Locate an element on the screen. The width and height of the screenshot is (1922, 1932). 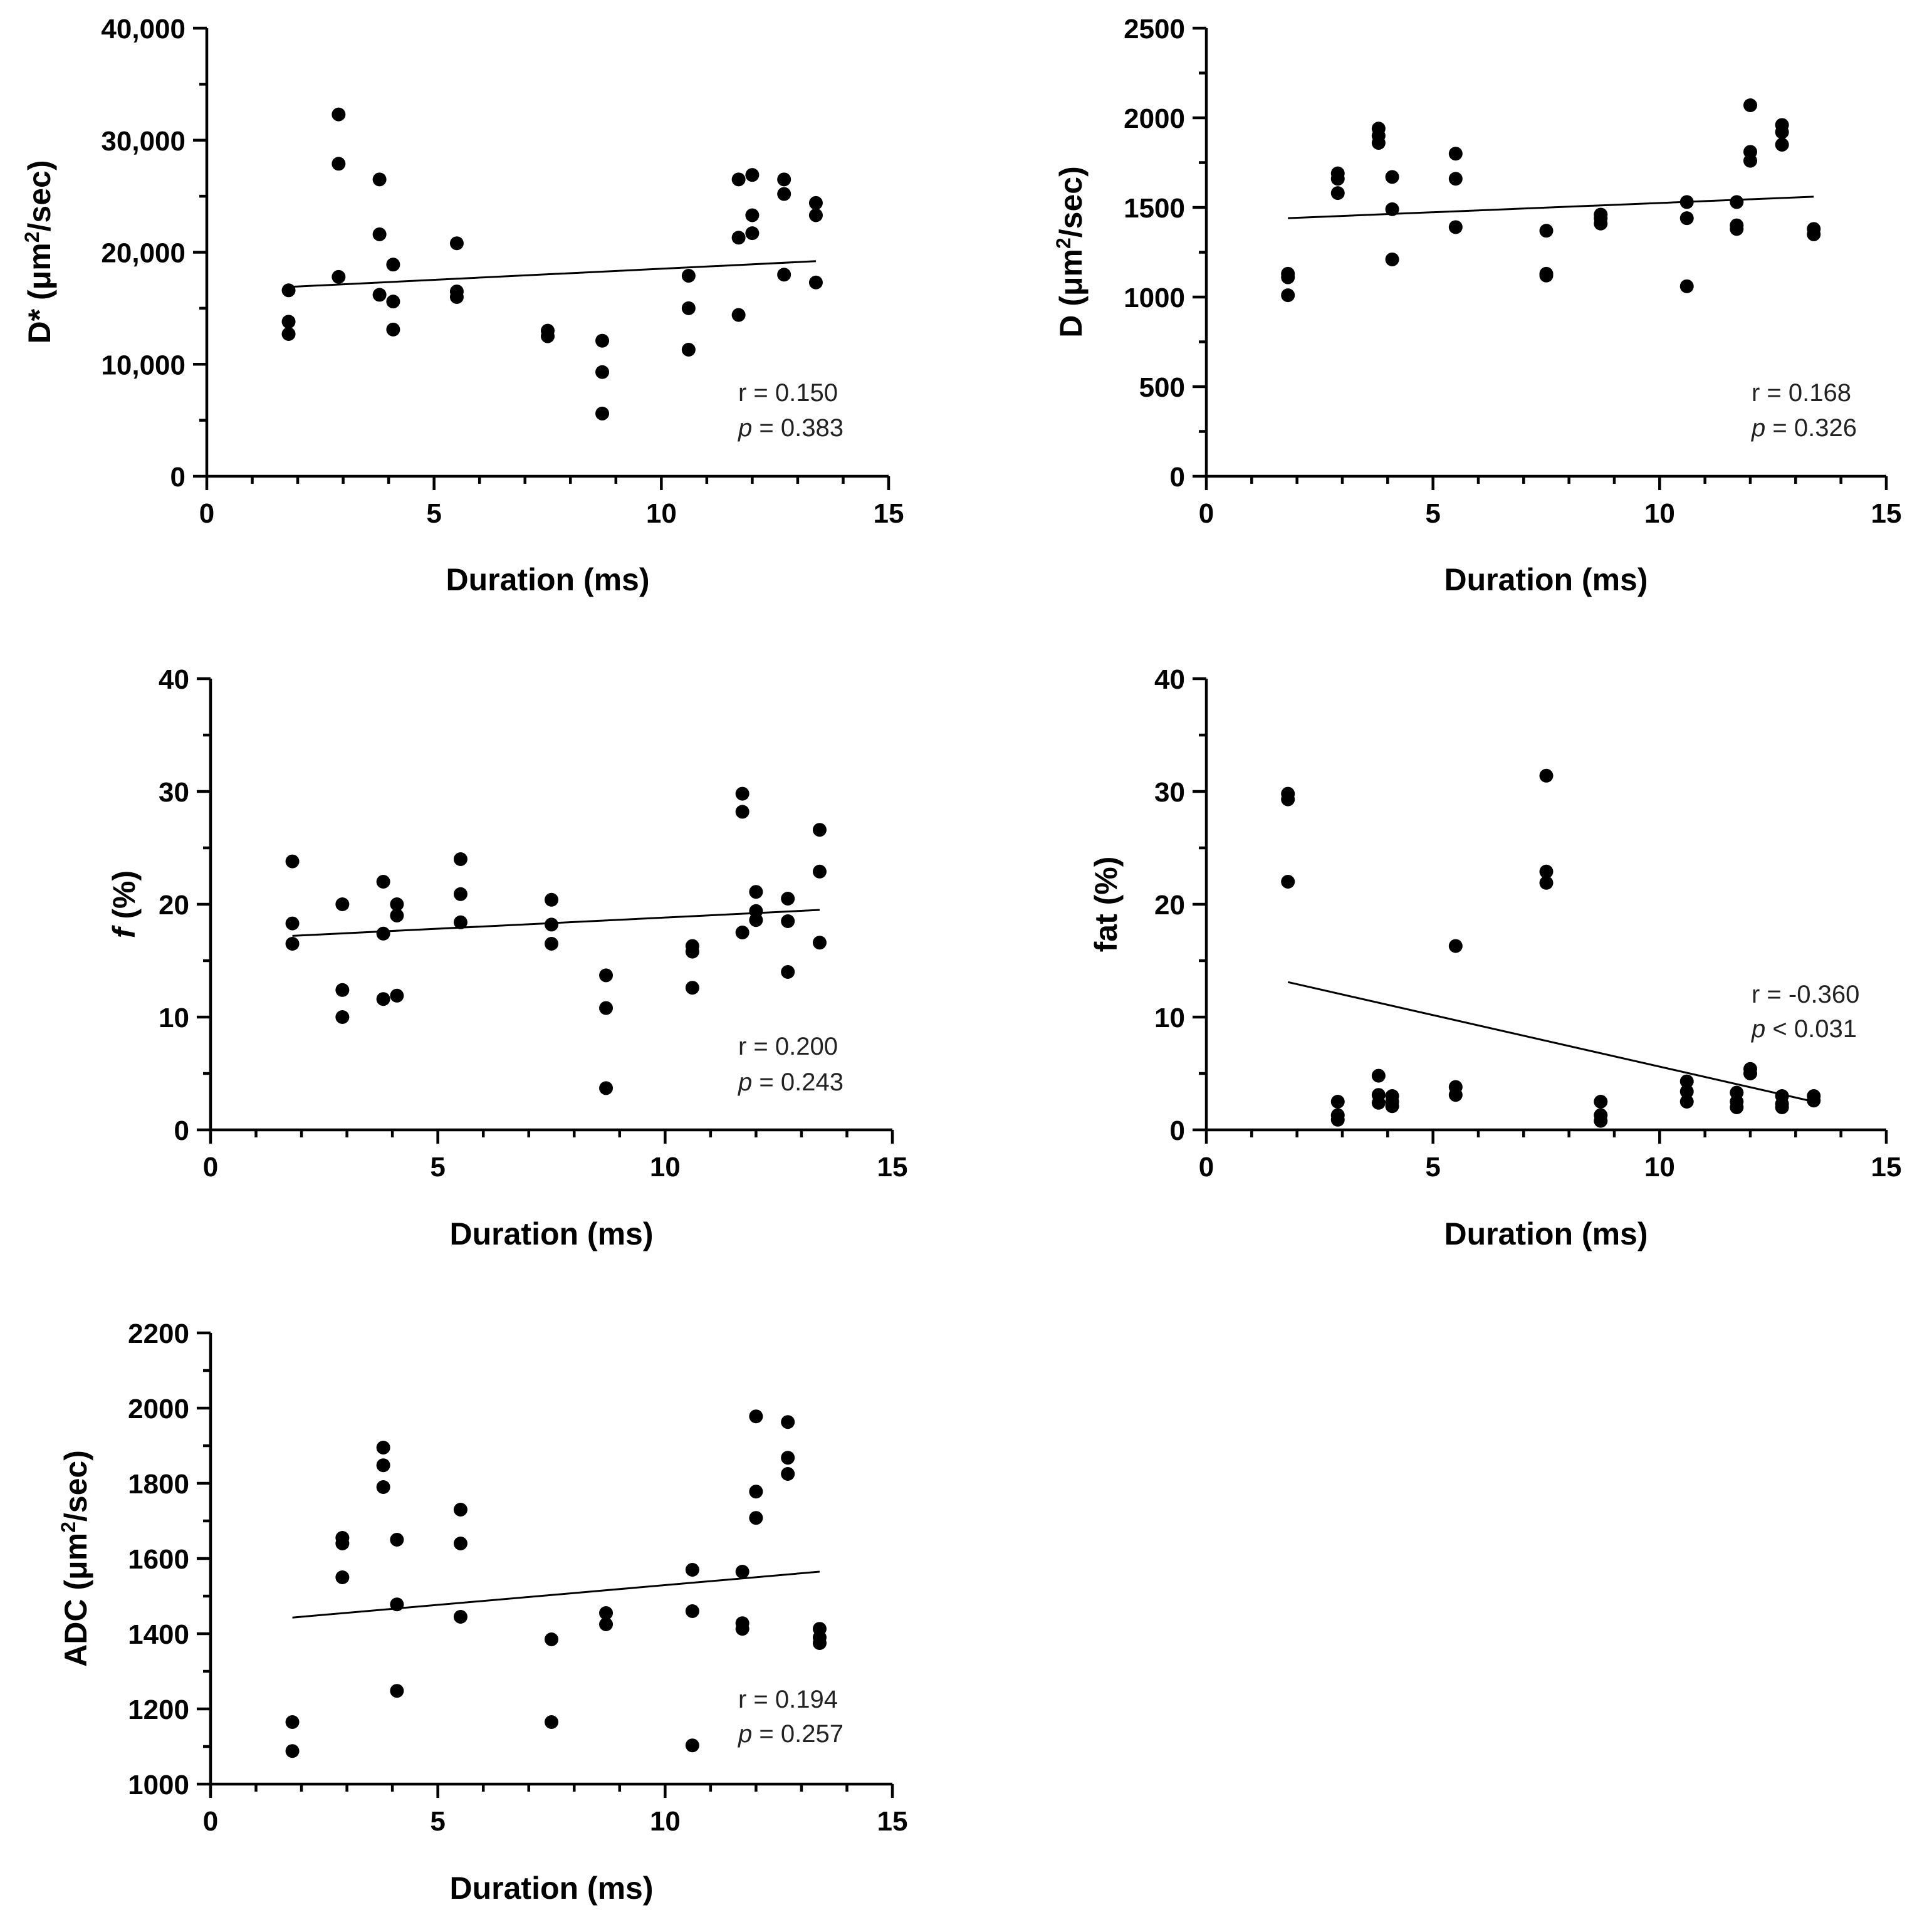
y-tick-label: 2500 is located at coordinates (1154, 29).